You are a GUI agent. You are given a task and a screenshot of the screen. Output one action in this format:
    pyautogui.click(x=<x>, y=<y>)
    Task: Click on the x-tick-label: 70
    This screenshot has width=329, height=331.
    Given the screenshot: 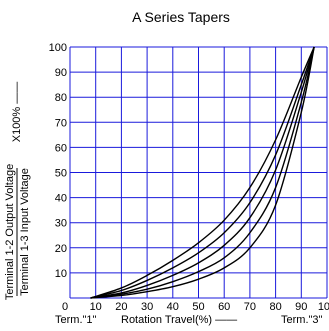 What is the action you would take?
    pyautogui.click(x=250, y=307)
    